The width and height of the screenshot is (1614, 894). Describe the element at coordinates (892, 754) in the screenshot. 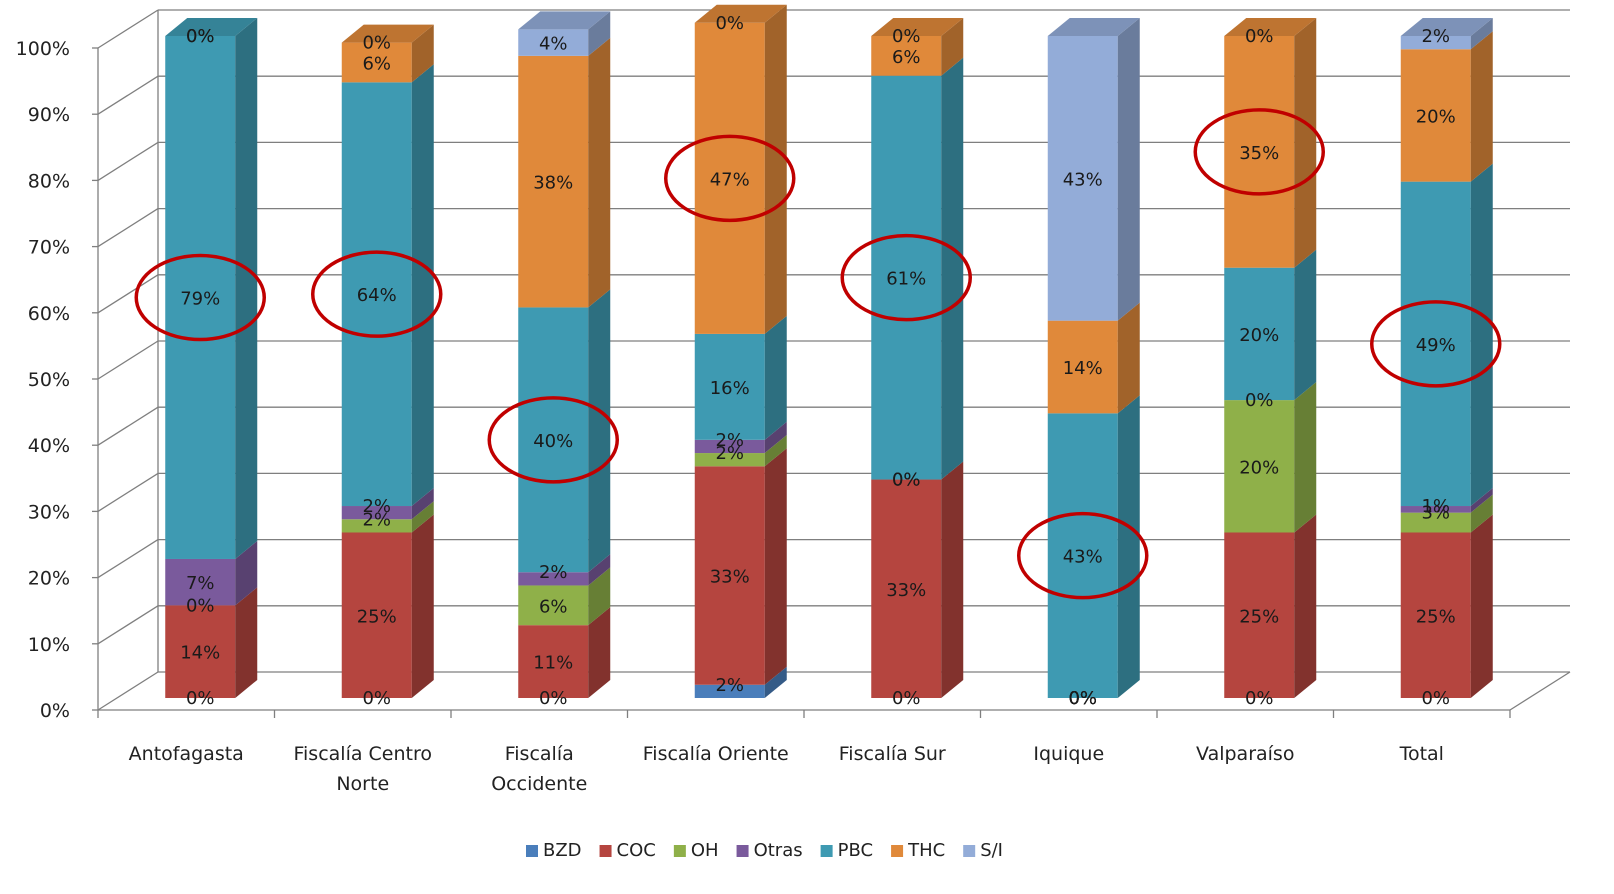

I see `x-category-label: Fiscalía Sur` at that location.